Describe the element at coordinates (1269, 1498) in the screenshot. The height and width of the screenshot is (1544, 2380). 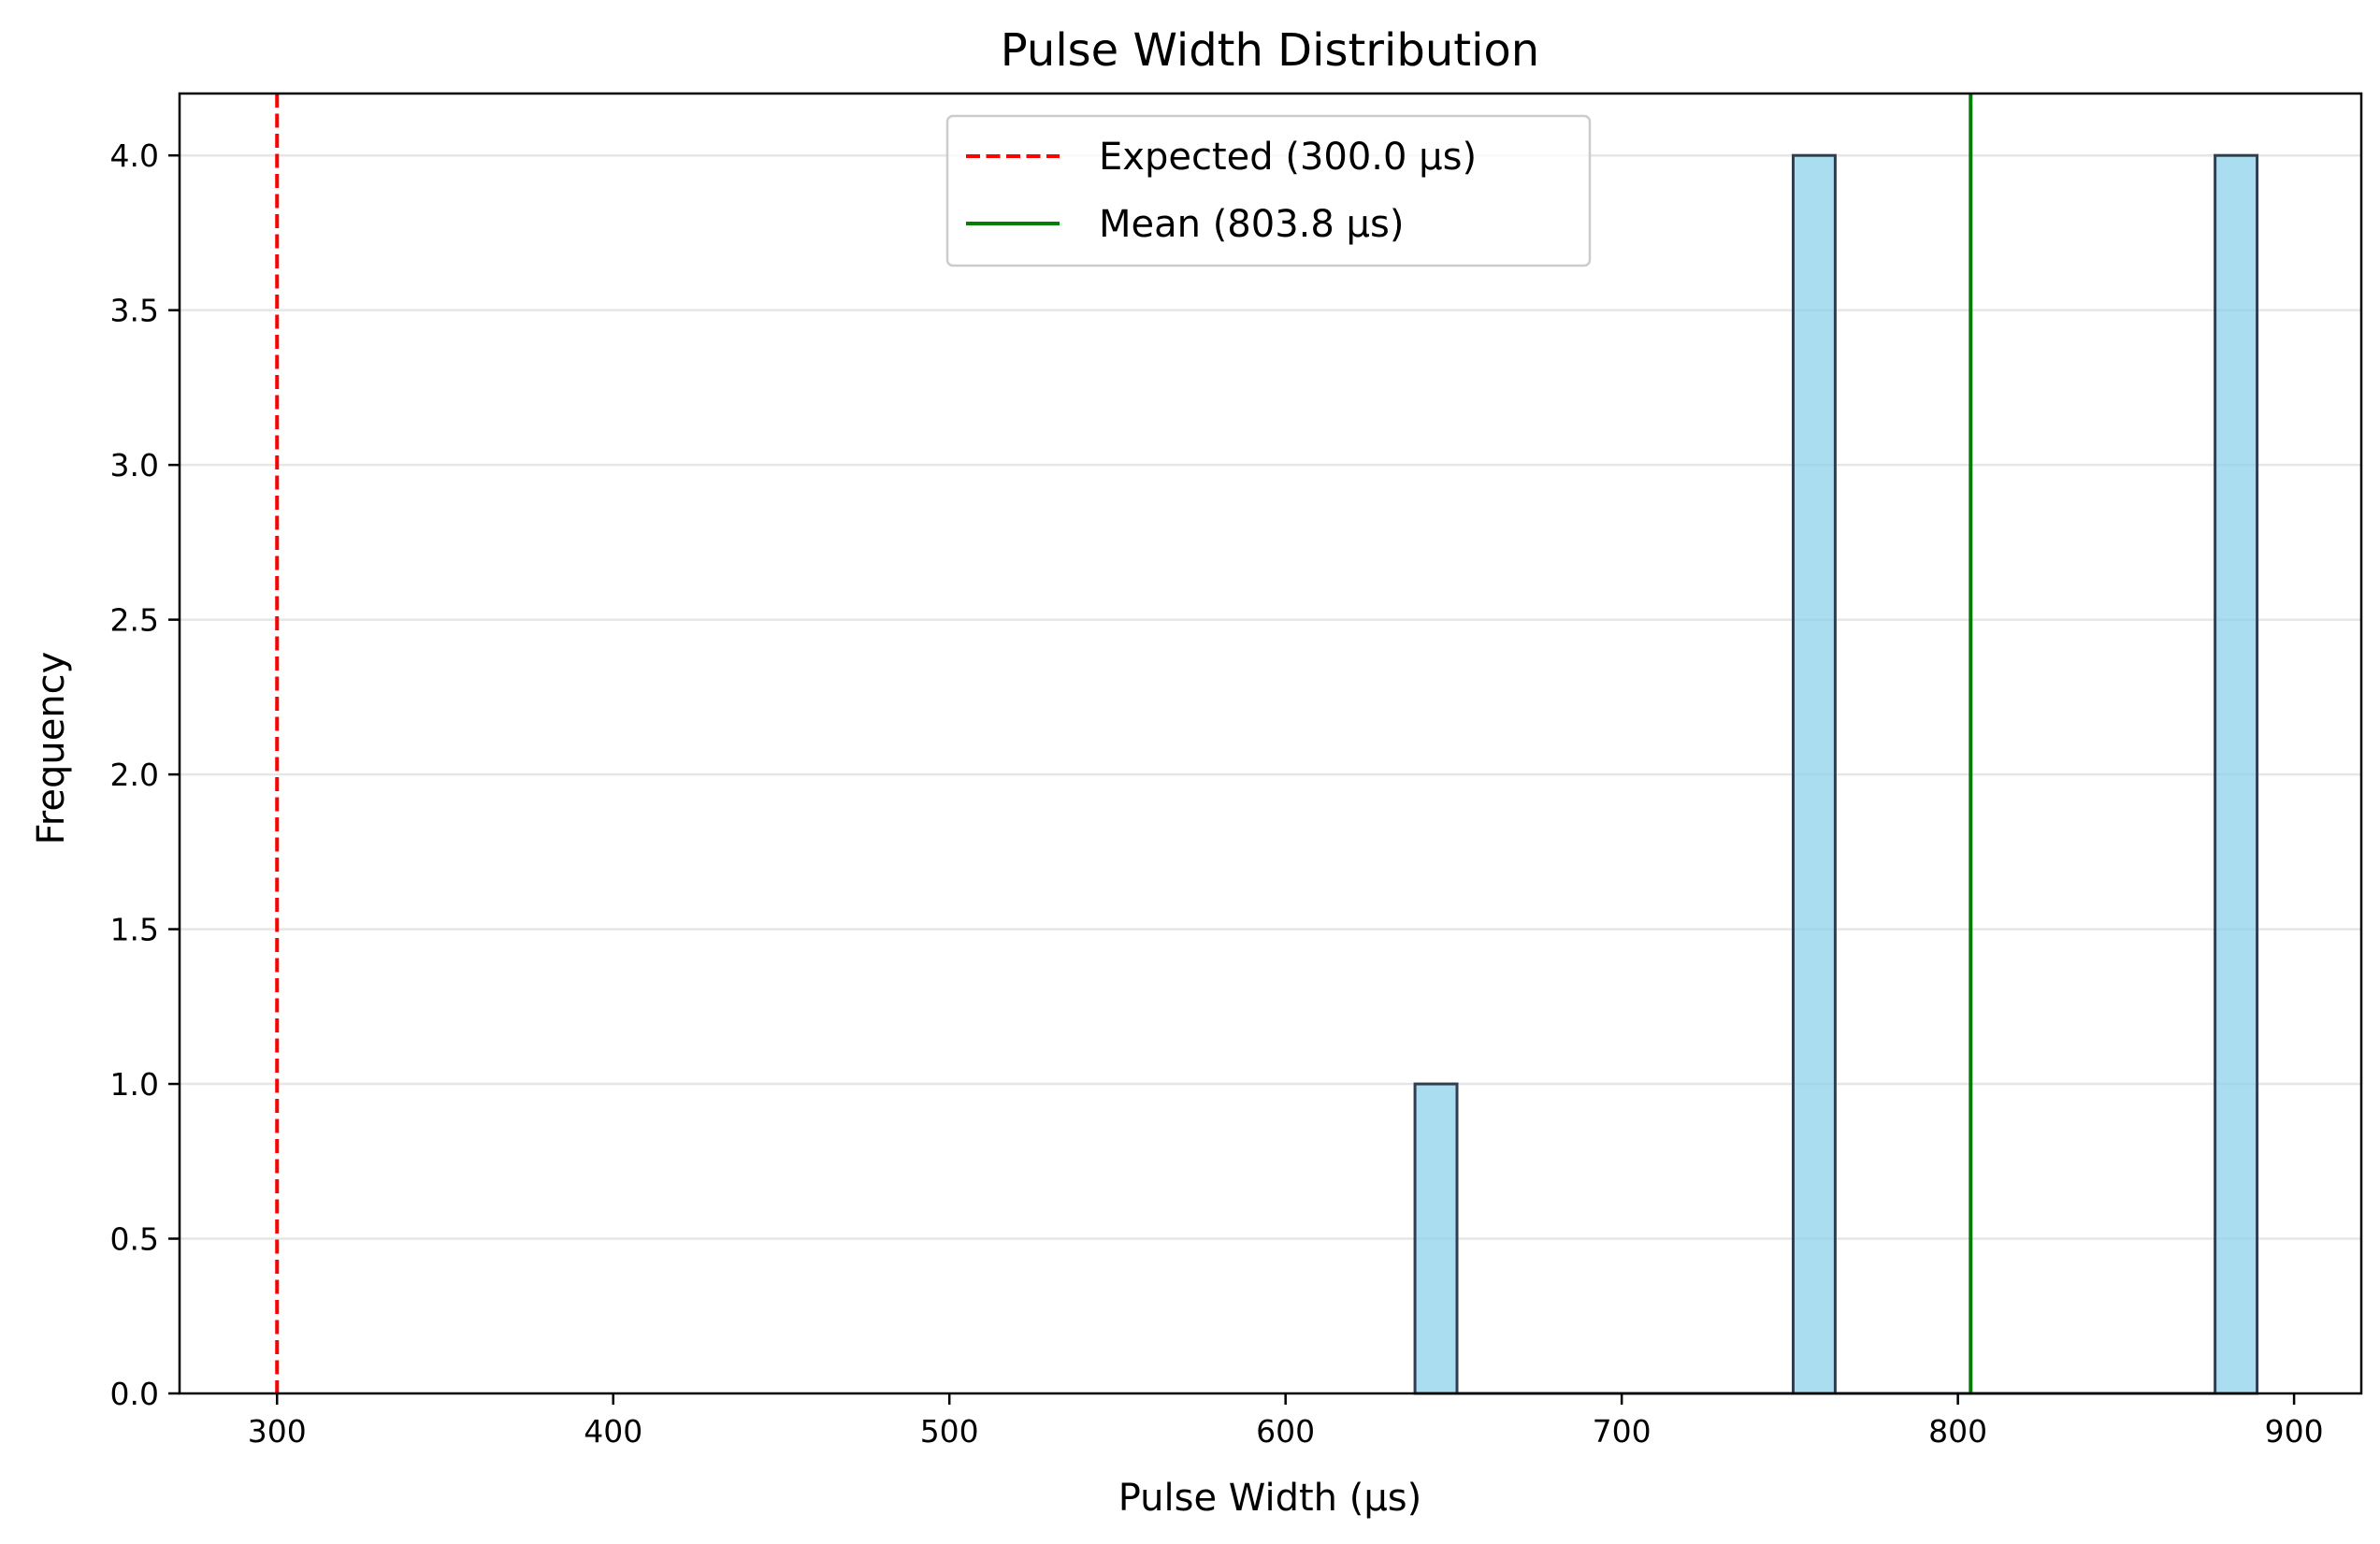
I see `x-axis-label: Pulse Width (µs)` at that location.